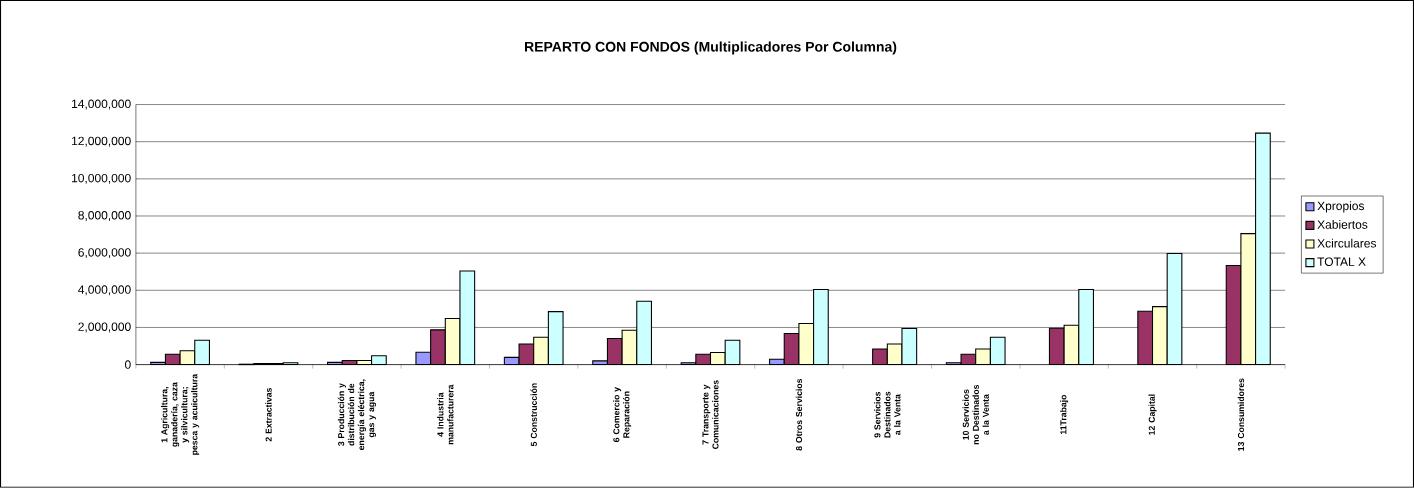  What do you see at coordinates (1152, 414) in the screenshot?
I see `x-tick-label: 12 Capital` at bounding box center [1152, 414].